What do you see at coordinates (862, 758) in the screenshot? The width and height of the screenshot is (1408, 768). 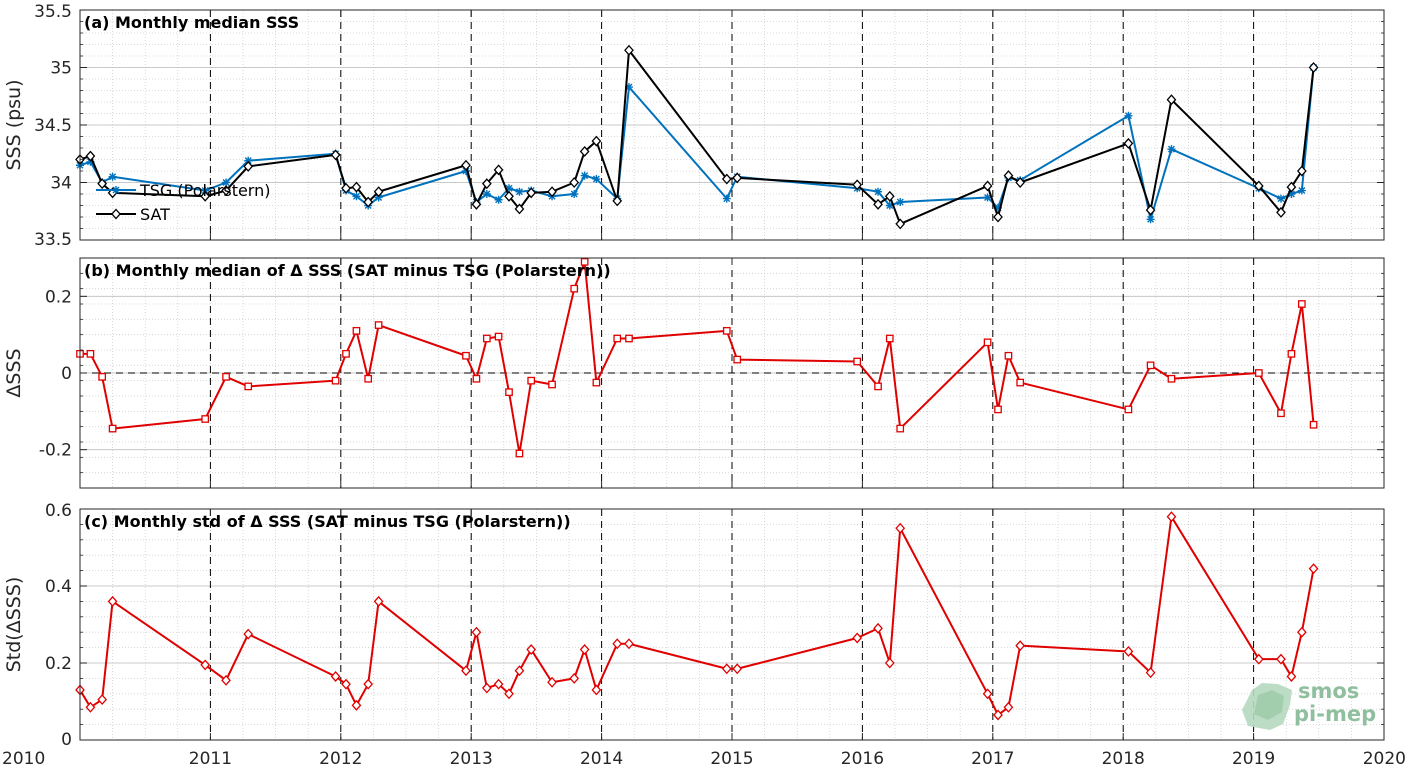 I see `x-tick-label: 2016` at bounding box center [862, 758].